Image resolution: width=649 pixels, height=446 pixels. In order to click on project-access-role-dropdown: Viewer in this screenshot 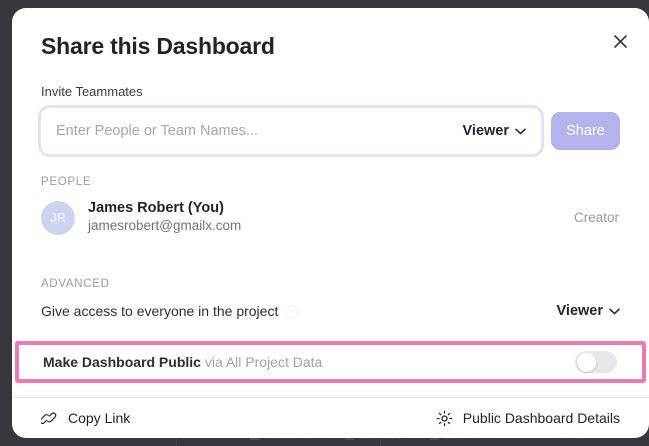, I will do `click(584, 311)`.